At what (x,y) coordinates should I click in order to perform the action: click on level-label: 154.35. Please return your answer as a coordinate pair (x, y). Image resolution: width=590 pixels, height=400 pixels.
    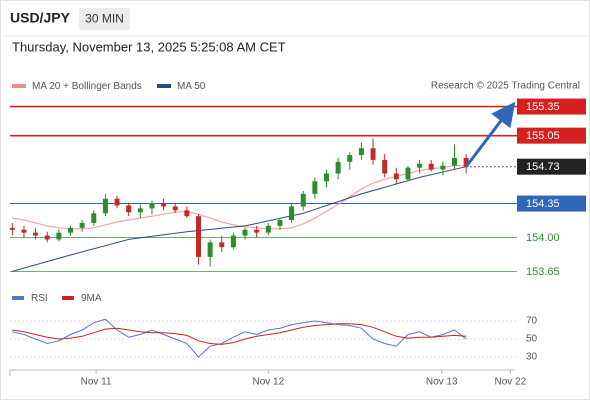
    Looking at the image, I should click on (543, 204).